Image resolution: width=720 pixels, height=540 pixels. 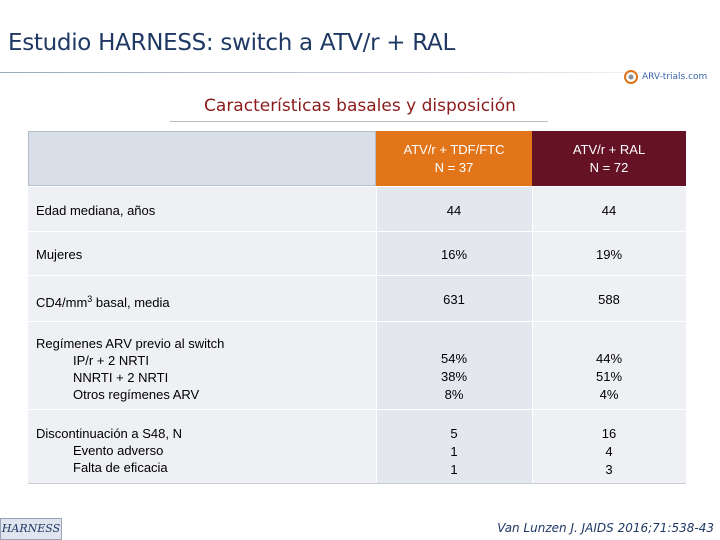 What do you see at coordinates (609, 376) in the screenshot?
I see `cell-value: 51%` at bounding box center [609, 376].